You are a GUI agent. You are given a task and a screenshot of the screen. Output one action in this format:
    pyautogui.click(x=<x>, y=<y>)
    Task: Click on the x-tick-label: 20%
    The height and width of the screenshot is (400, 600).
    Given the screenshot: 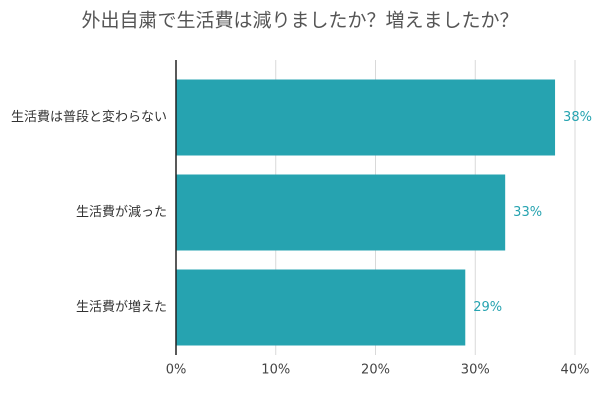 What is the action you would take?
    pyautogui.click(x=375, y=370)
    